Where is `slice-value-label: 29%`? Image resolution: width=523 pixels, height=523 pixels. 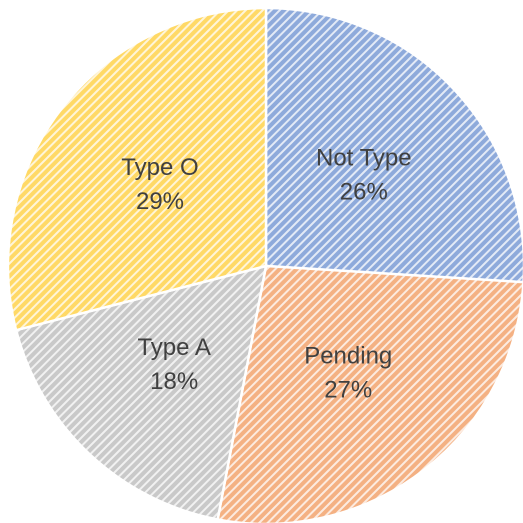
slice-value-label: 29% is located at coordinates (160, 201).